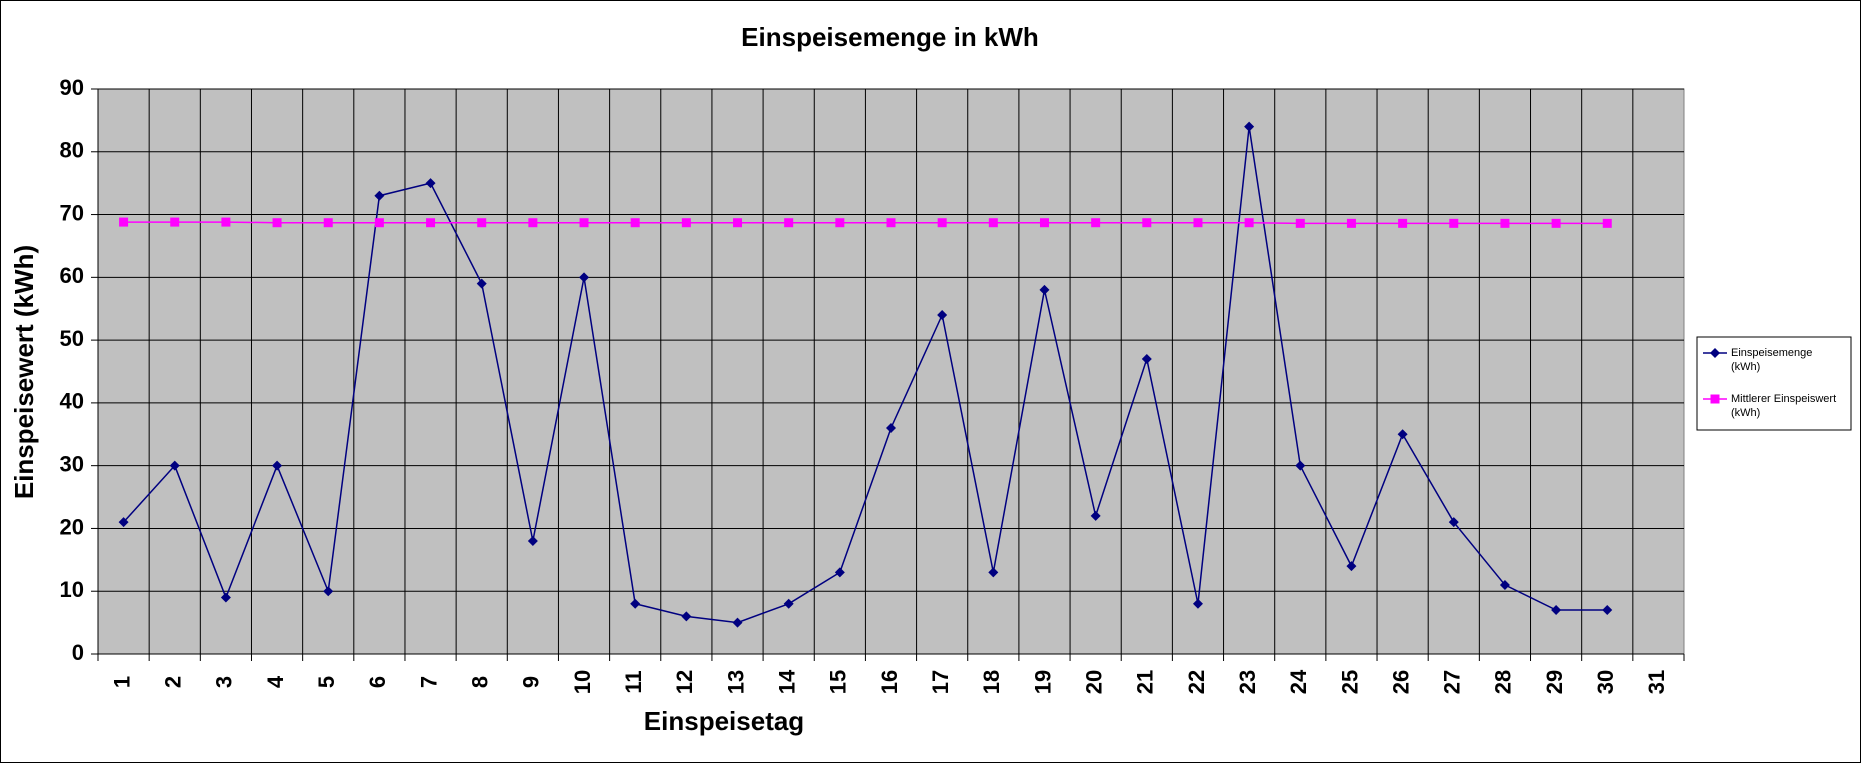 This screenshot has height=763, width=1861. I want to click on x-tick-label: 18, so click(991, 682).